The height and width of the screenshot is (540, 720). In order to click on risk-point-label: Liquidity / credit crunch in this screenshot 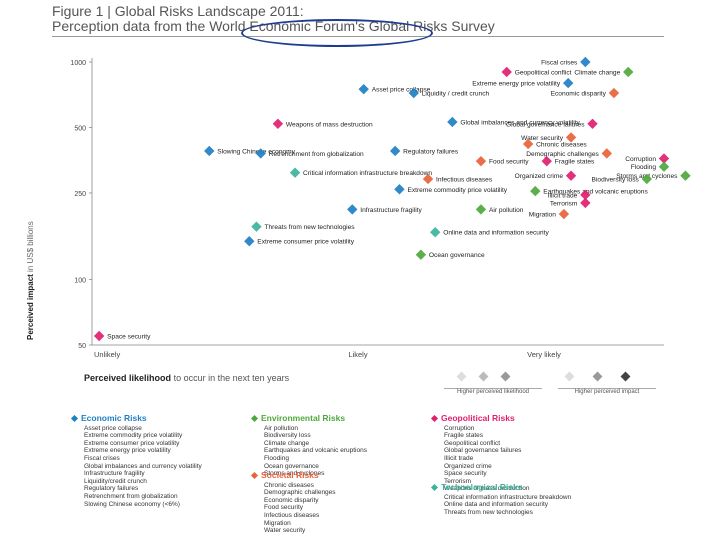, I will do `click(456, 94)`.